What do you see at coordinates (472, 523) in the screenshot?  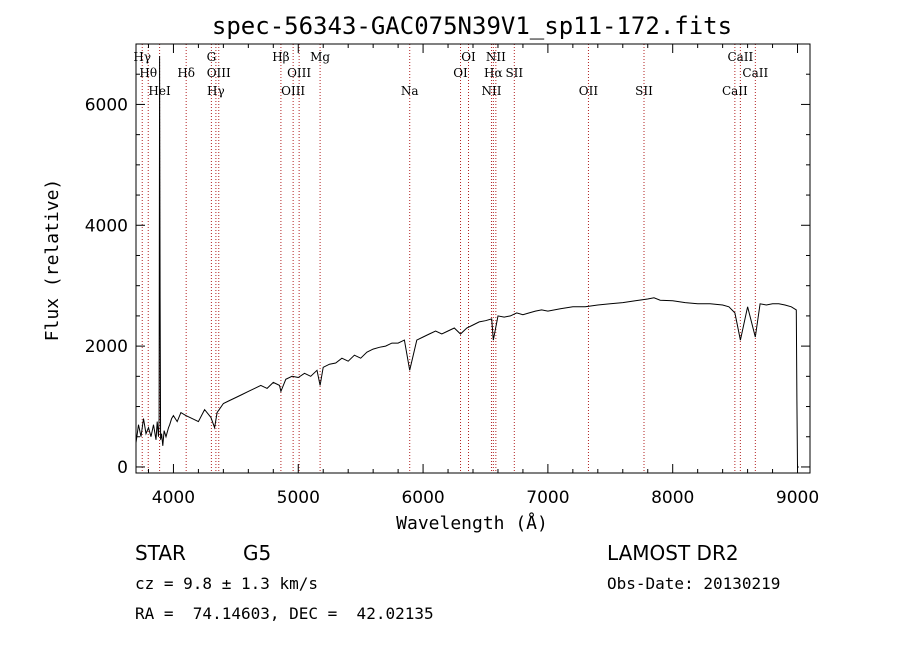 I see `x-axis-label: Wavelength (Å)` at bounding box center [472, 523].